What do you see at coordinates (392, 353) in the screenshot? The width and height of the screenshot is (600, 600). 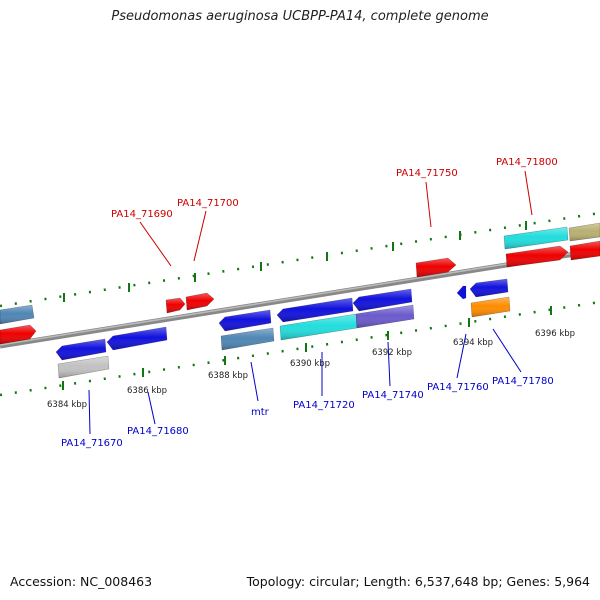 I see `ruler-label: 6392 kbp` at bounding box center [392, 353].